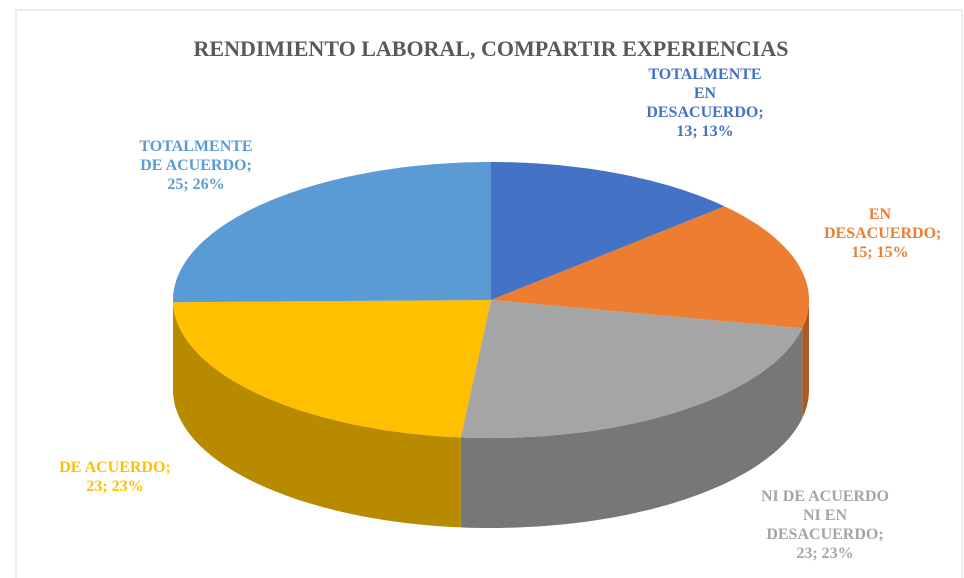 The image size is (964, 578). What do you see at coordinates (196, 156) in the screenshot?
I see `category-label: TOTALMENTE DE ACUERDO;` at bounding box center [196, 156].